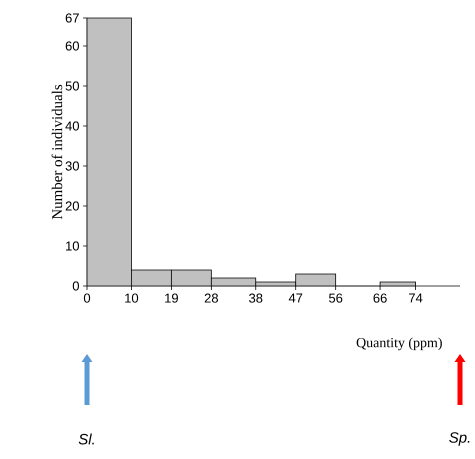 The height and width of the screenshot is (459, 475). Describe the element at coordinates (171, 298) in the screenshot. I see `x-tick-label: 19` at that location.